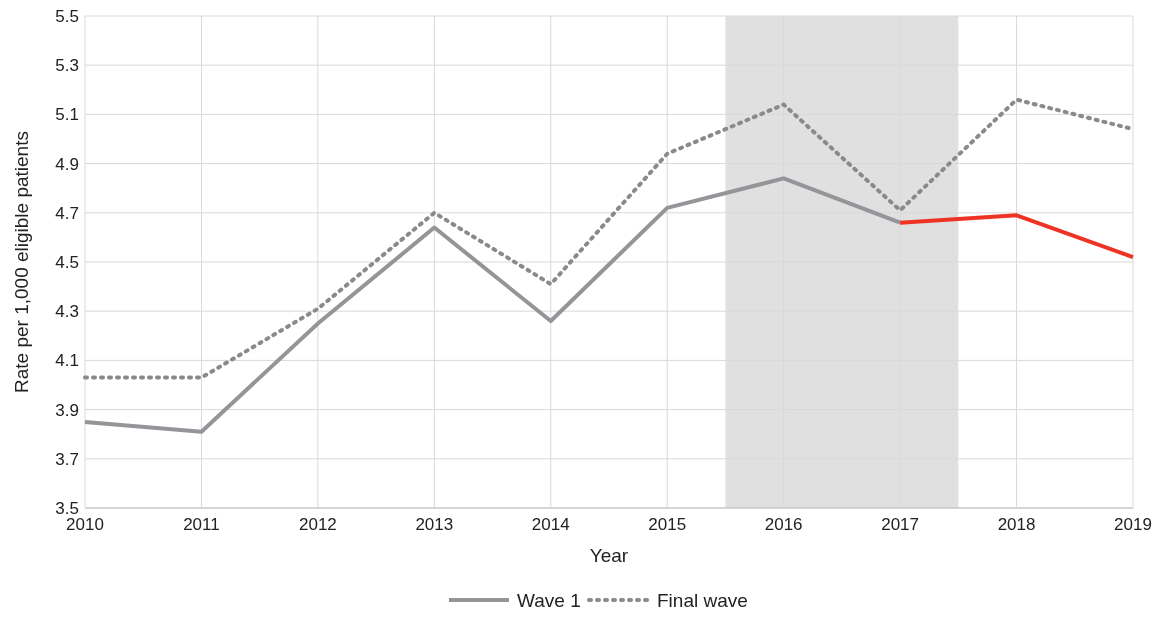 Image resolution: width=1165 pixels, height=620 pixels. I want to click on x-tick-label: 2014, so click(550, 524).